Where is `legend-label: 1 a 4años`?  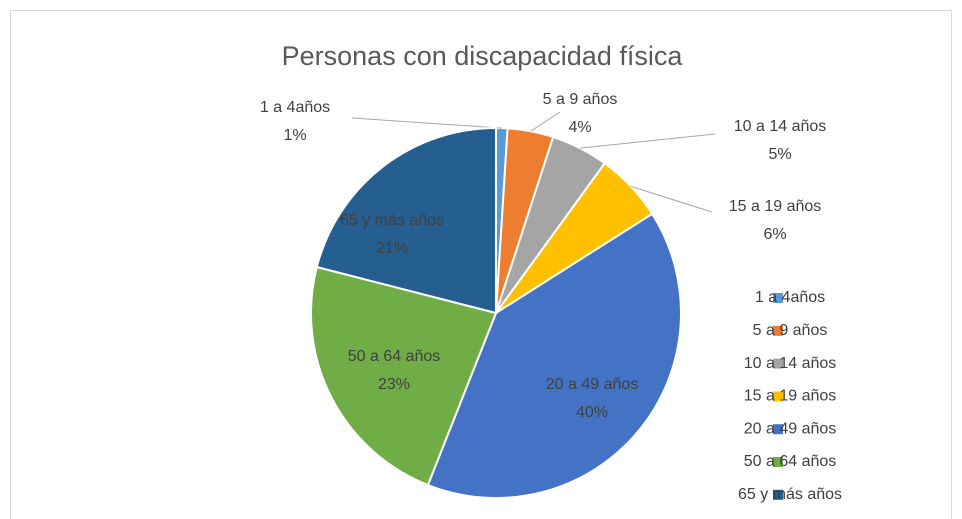
legend-label: 1 a 4años is located at coordinates (790, 297).